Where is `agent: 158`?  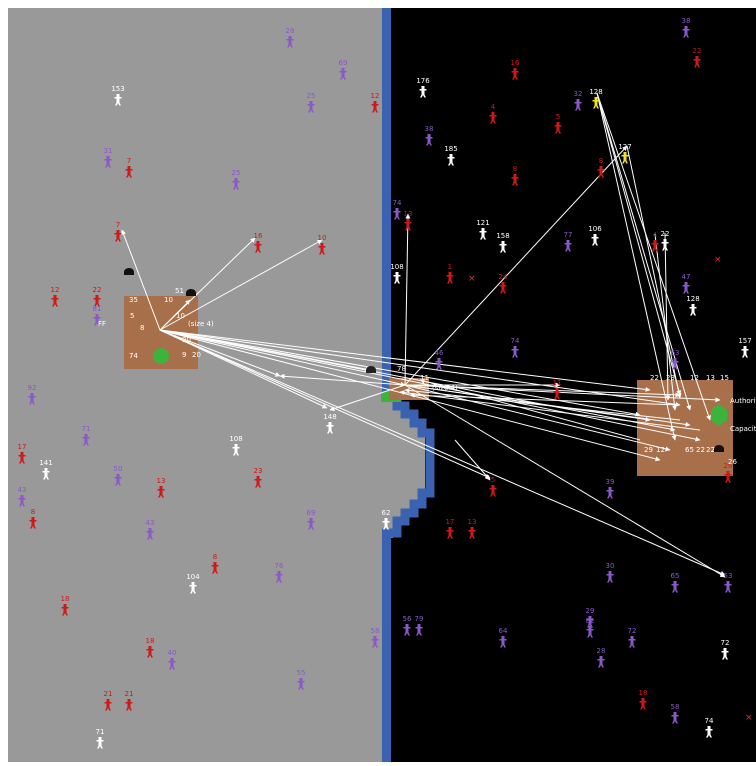
agent: 158 is located at coordinates (503, 242).